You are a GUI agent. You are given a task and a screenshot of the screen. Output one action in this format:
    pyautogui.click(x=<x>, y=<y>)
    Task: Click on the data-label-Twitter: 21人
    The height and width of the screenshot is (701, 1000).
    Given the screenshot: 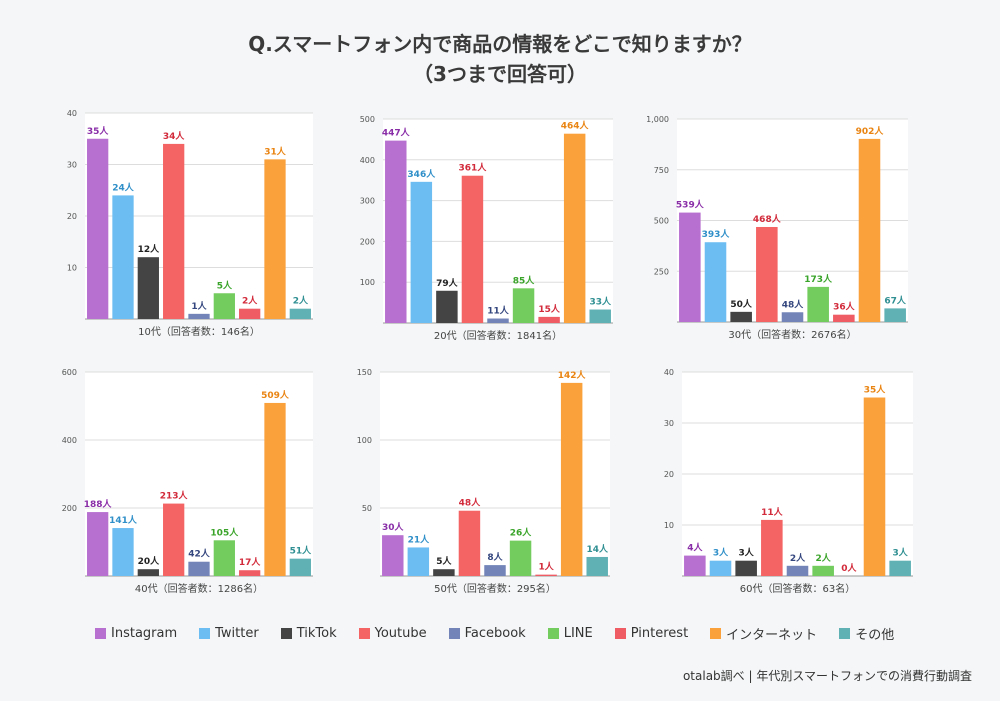 What is the action you would take?
    pyautogui.click(x=419, y=539)
    